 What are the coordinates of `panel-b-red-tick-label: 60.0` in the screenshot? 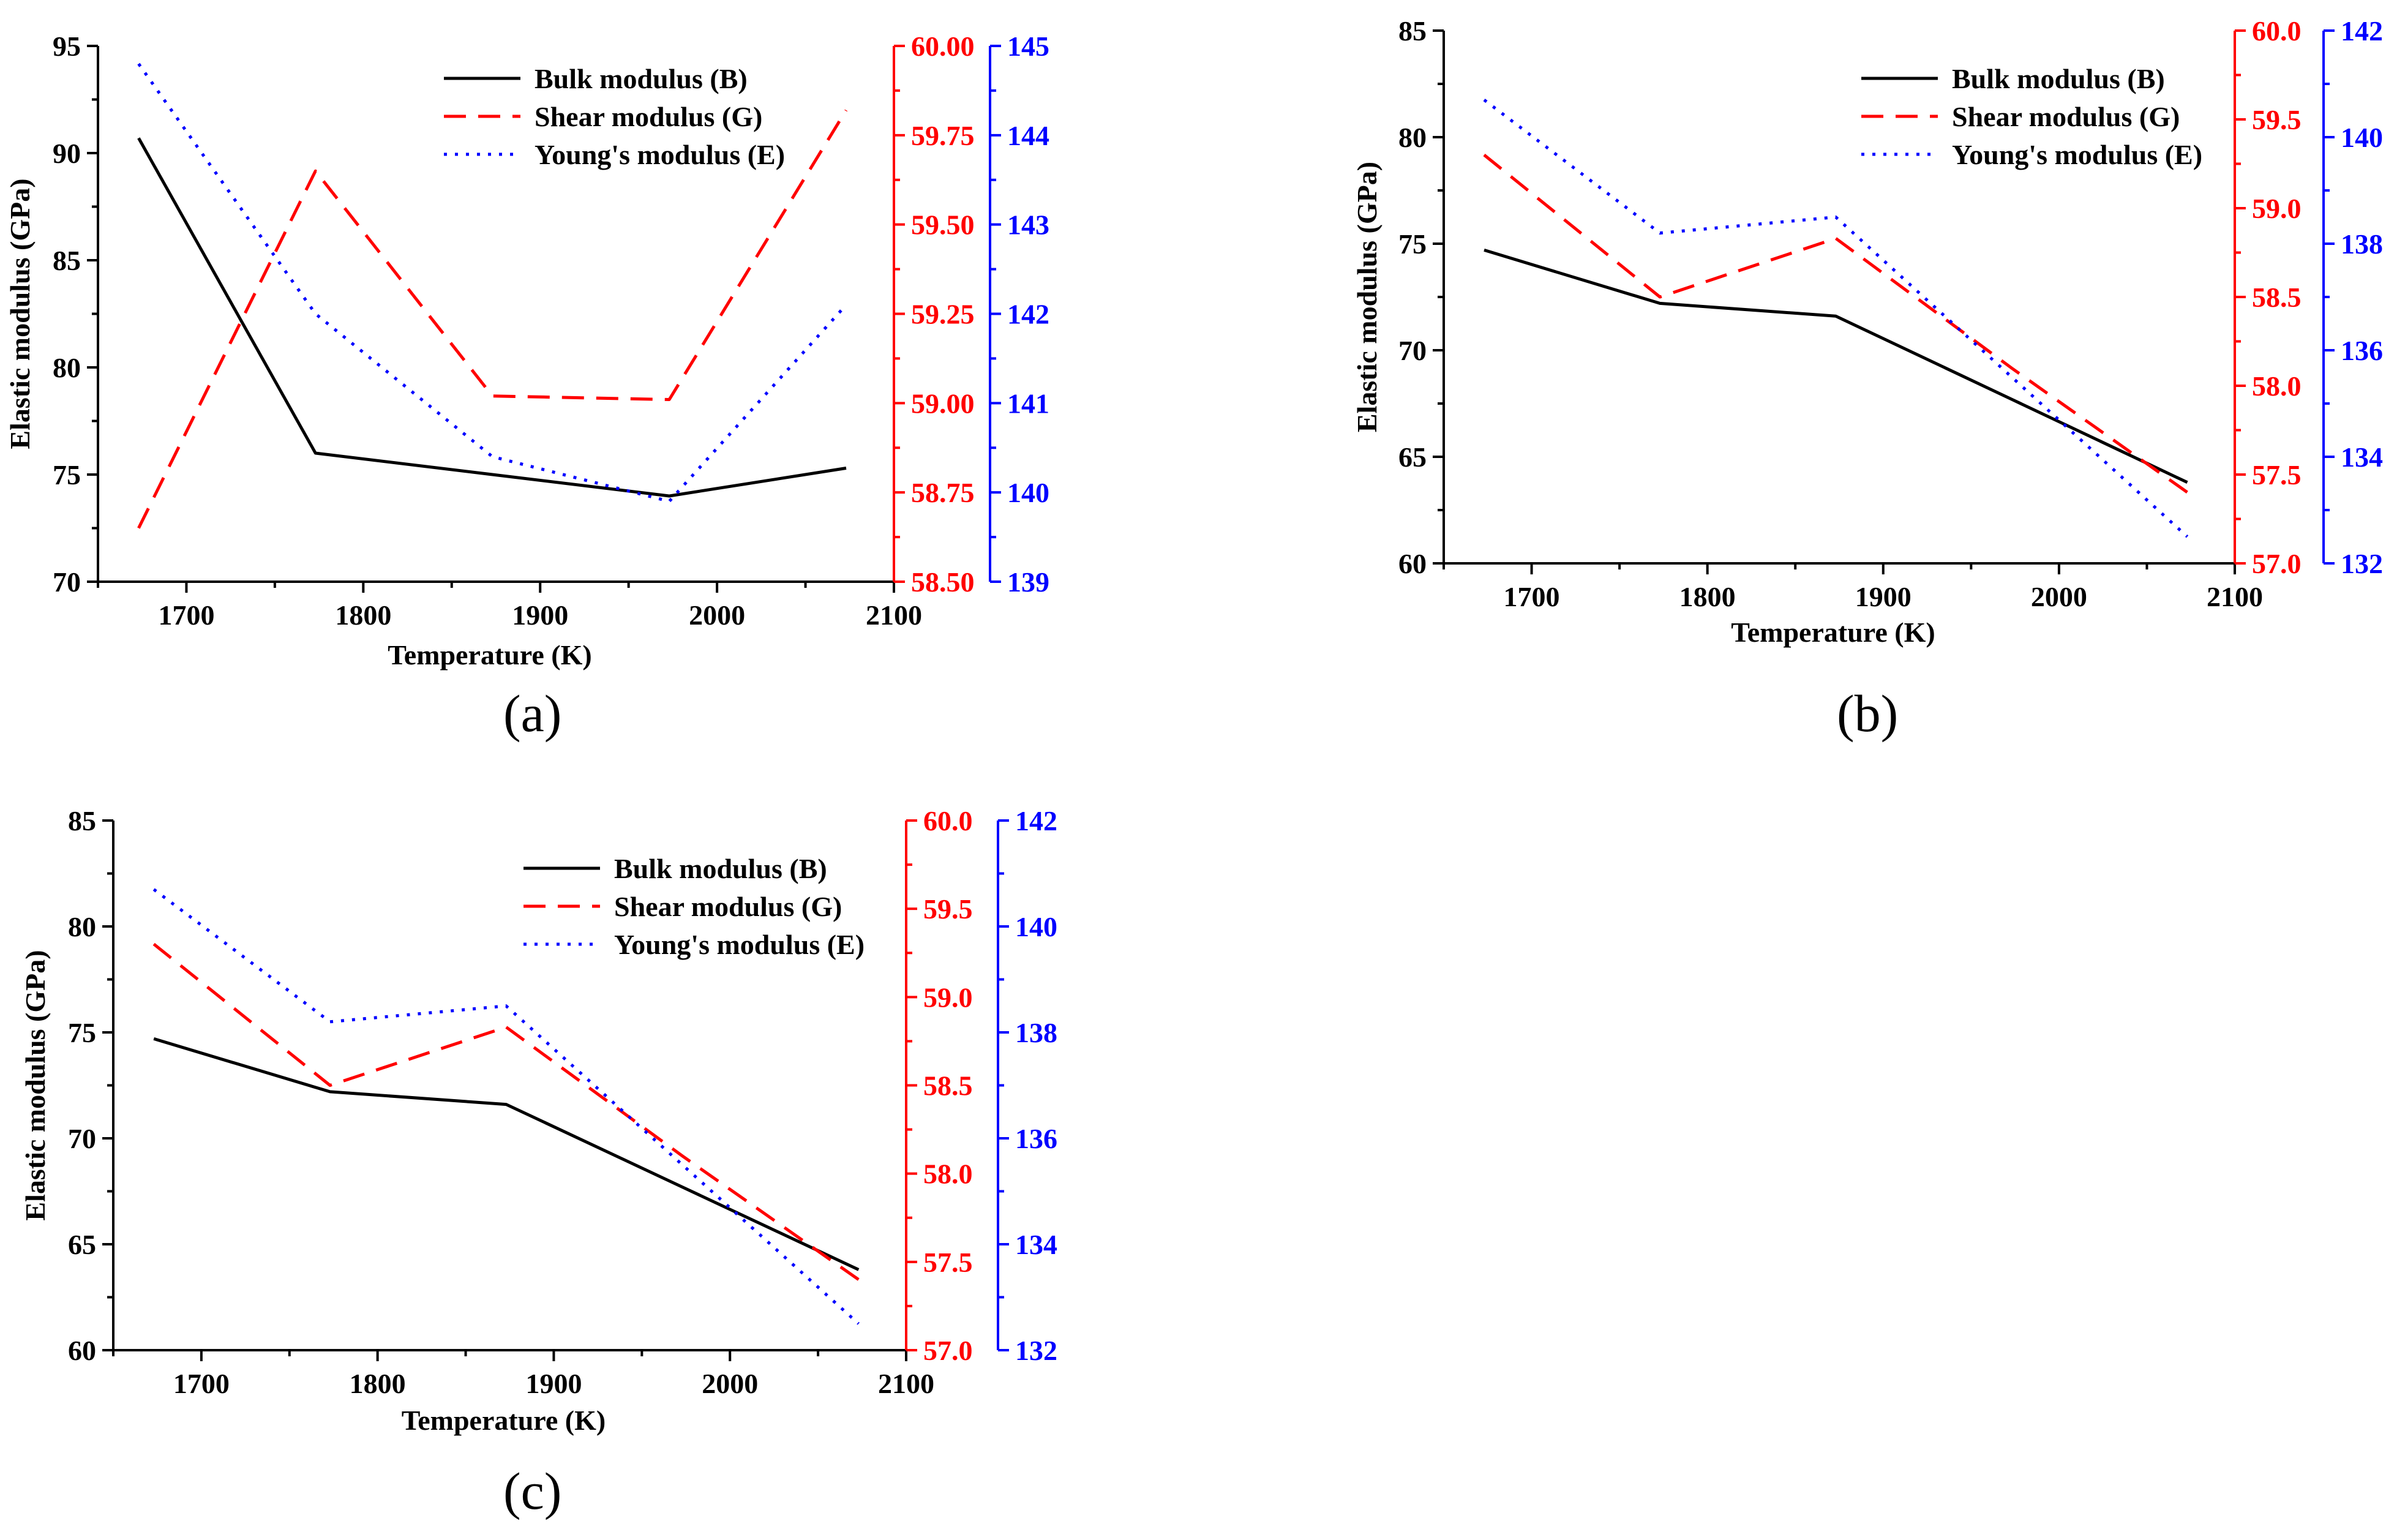 It's located at (2277, 31).